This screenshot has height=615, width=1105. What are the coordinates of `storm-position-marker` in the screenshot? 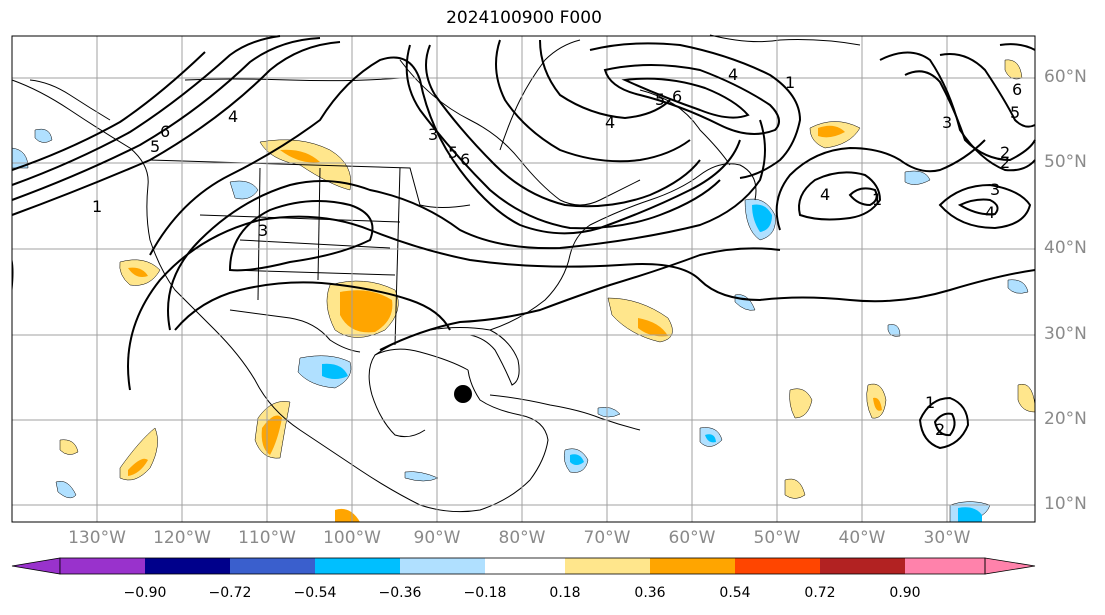 It's located at (463, 394).